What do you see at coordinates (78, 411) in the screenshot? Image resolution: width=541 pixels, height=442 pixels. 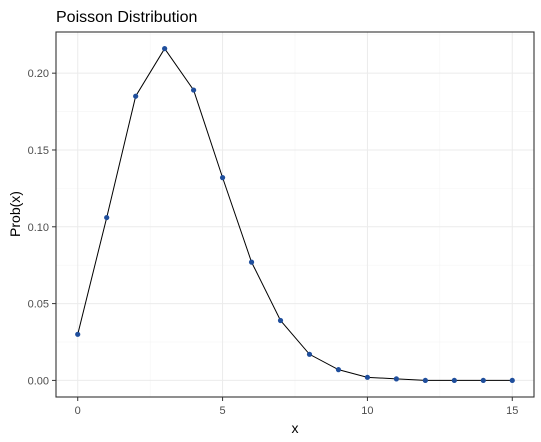 I see `x-tick-label: 0` at bounding box center [78, 411].